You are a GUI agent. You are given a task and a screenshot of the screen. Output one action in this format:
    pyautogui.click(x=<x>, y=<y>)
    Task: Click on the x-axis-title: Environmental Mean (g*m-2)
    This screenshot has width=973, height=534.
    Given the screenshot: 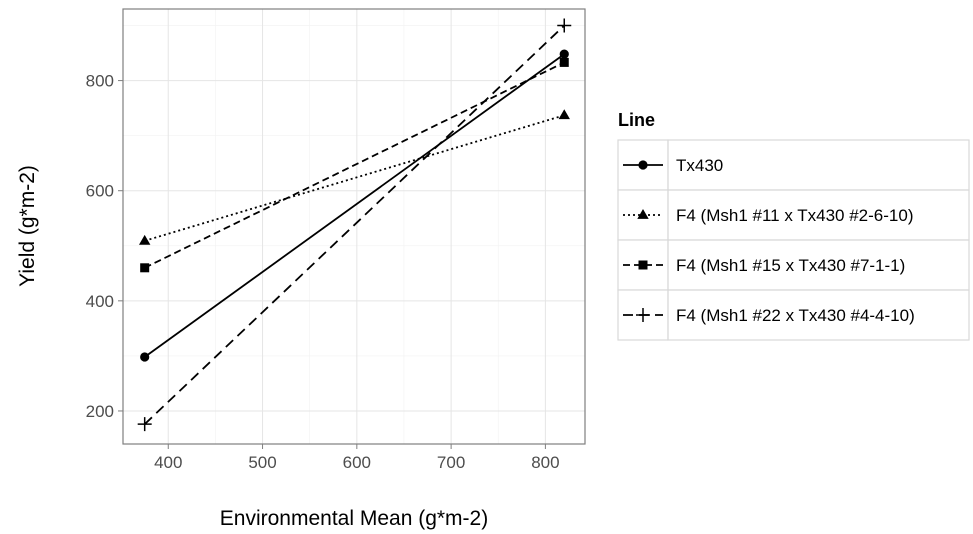 What is the action you would take?
    pyautogui.click(x=354, y=518)
    